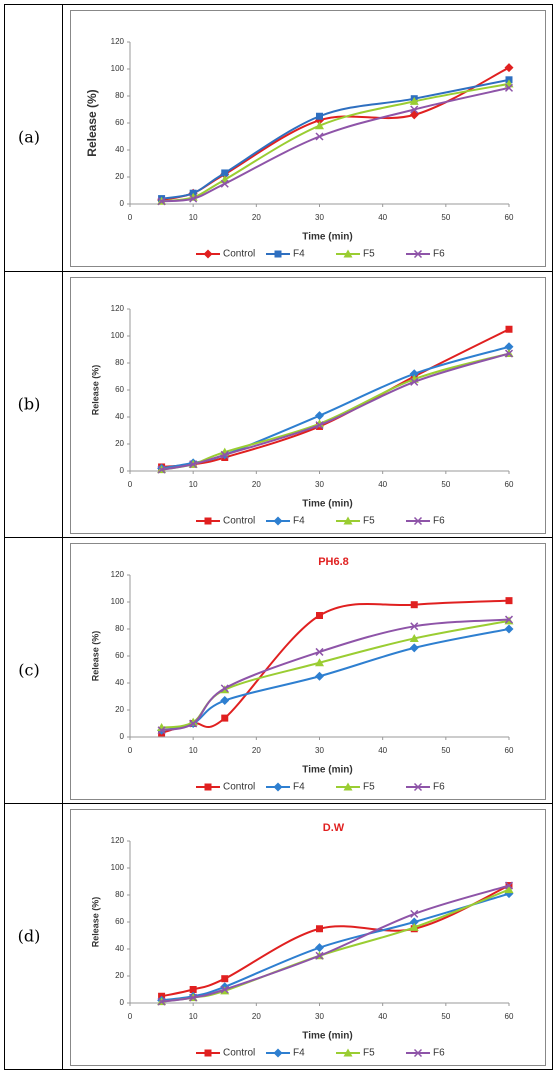  What do you see at coordinates (28, 670) in the screenshot?
I see `panel-label: (c)` at bounding box center [28, 670].